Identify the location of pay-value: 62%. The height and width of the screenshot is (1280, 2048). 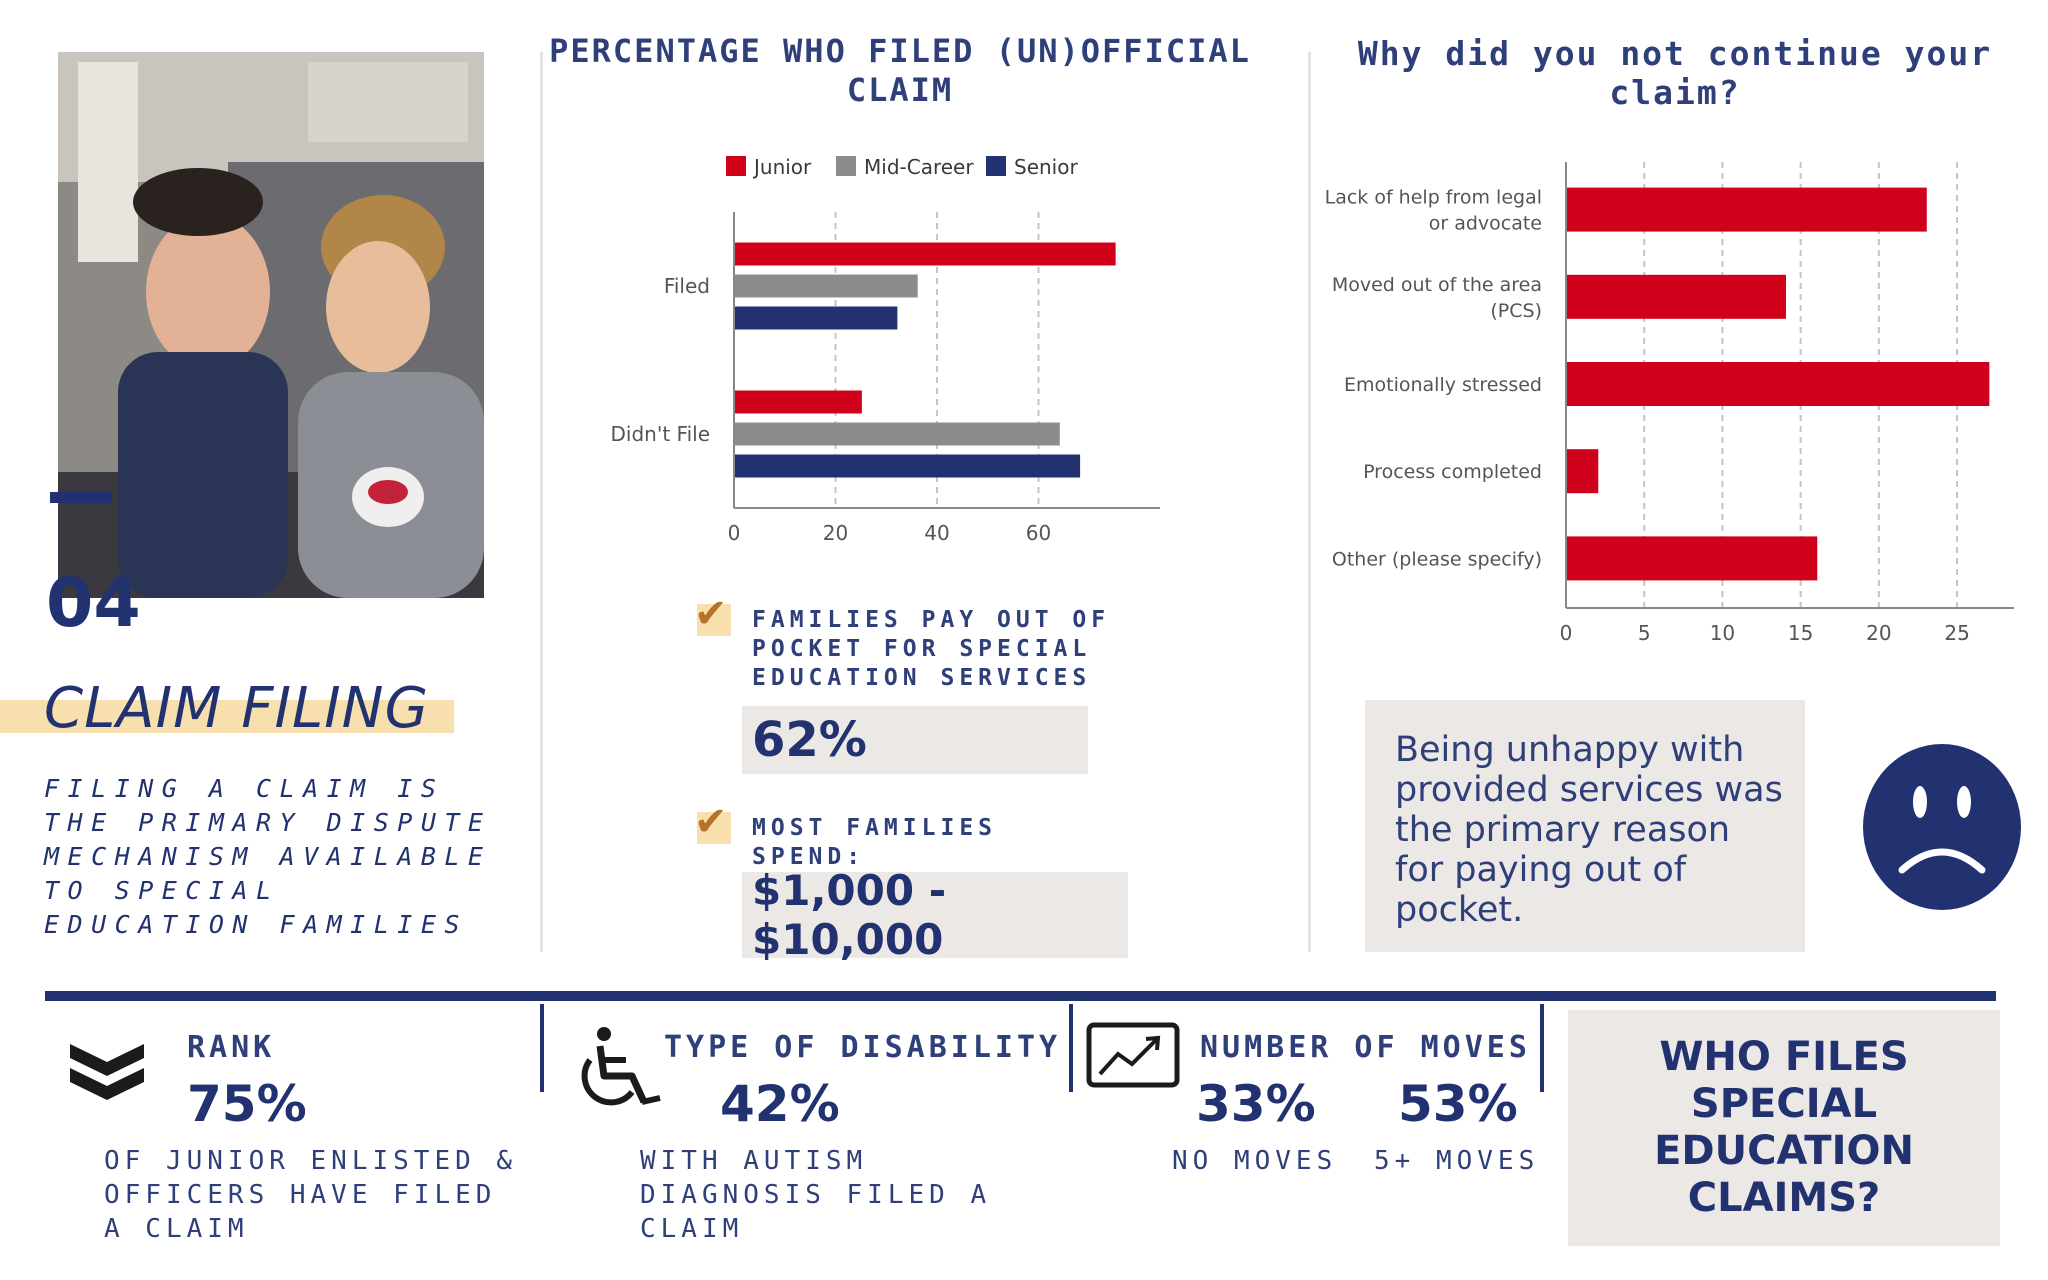
(915, 740).